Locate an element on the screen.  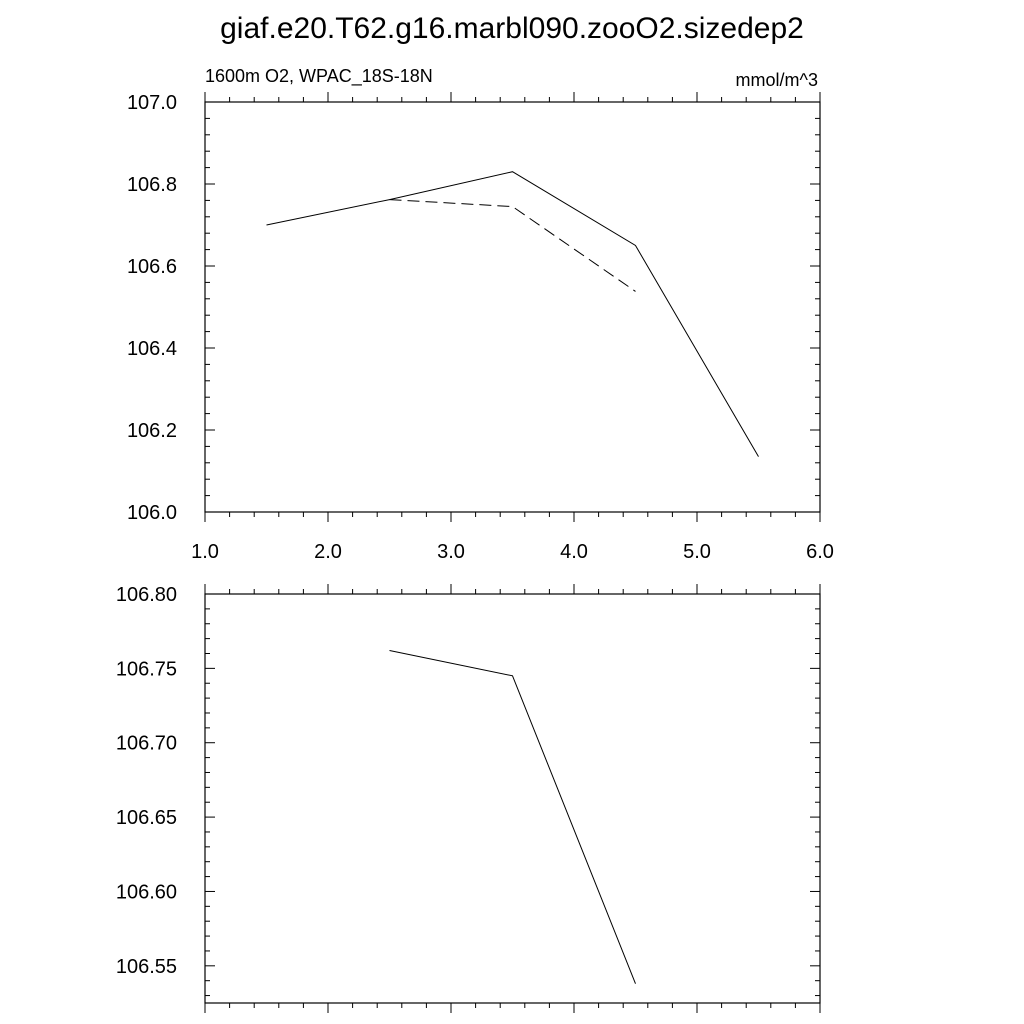
x-tick-label: 4.0 is located at coordinates (574, 552).